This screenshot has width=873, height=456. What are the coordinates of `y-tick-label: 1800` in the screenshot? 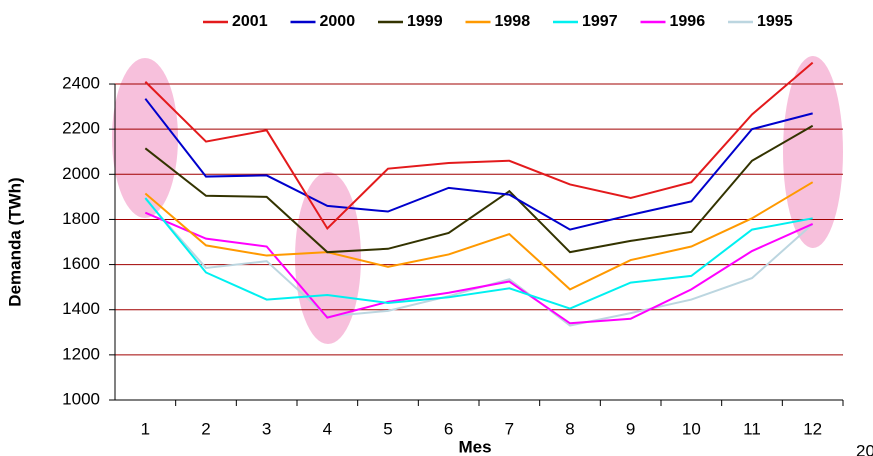 It's located at (81, 218).